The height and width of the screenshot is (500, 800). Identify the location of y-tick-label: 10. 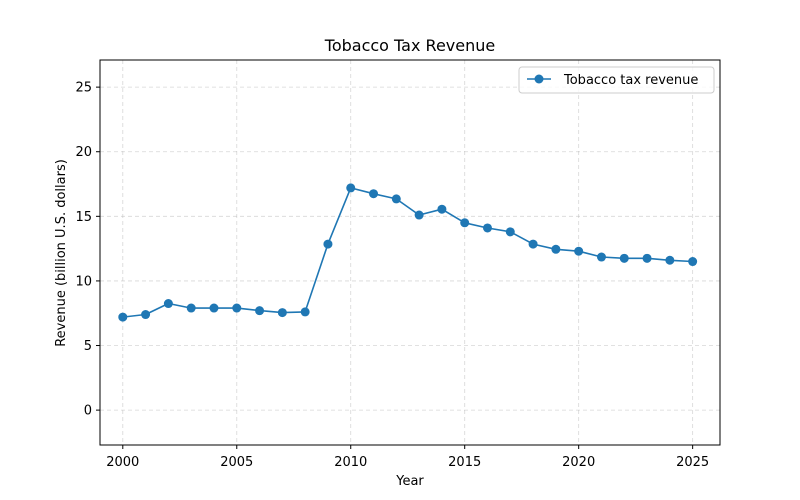
(83, 281).